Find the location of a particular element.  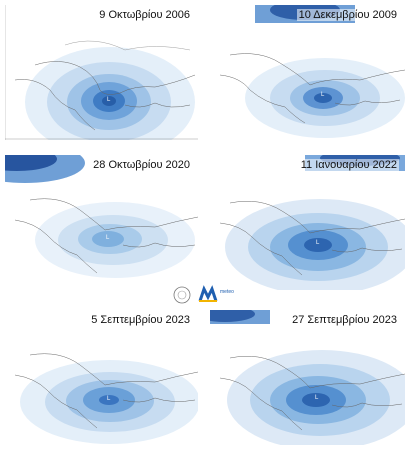

map-panel-2006: 9 Οκτωβρίου 2006 is located at coordinates (101, 72).